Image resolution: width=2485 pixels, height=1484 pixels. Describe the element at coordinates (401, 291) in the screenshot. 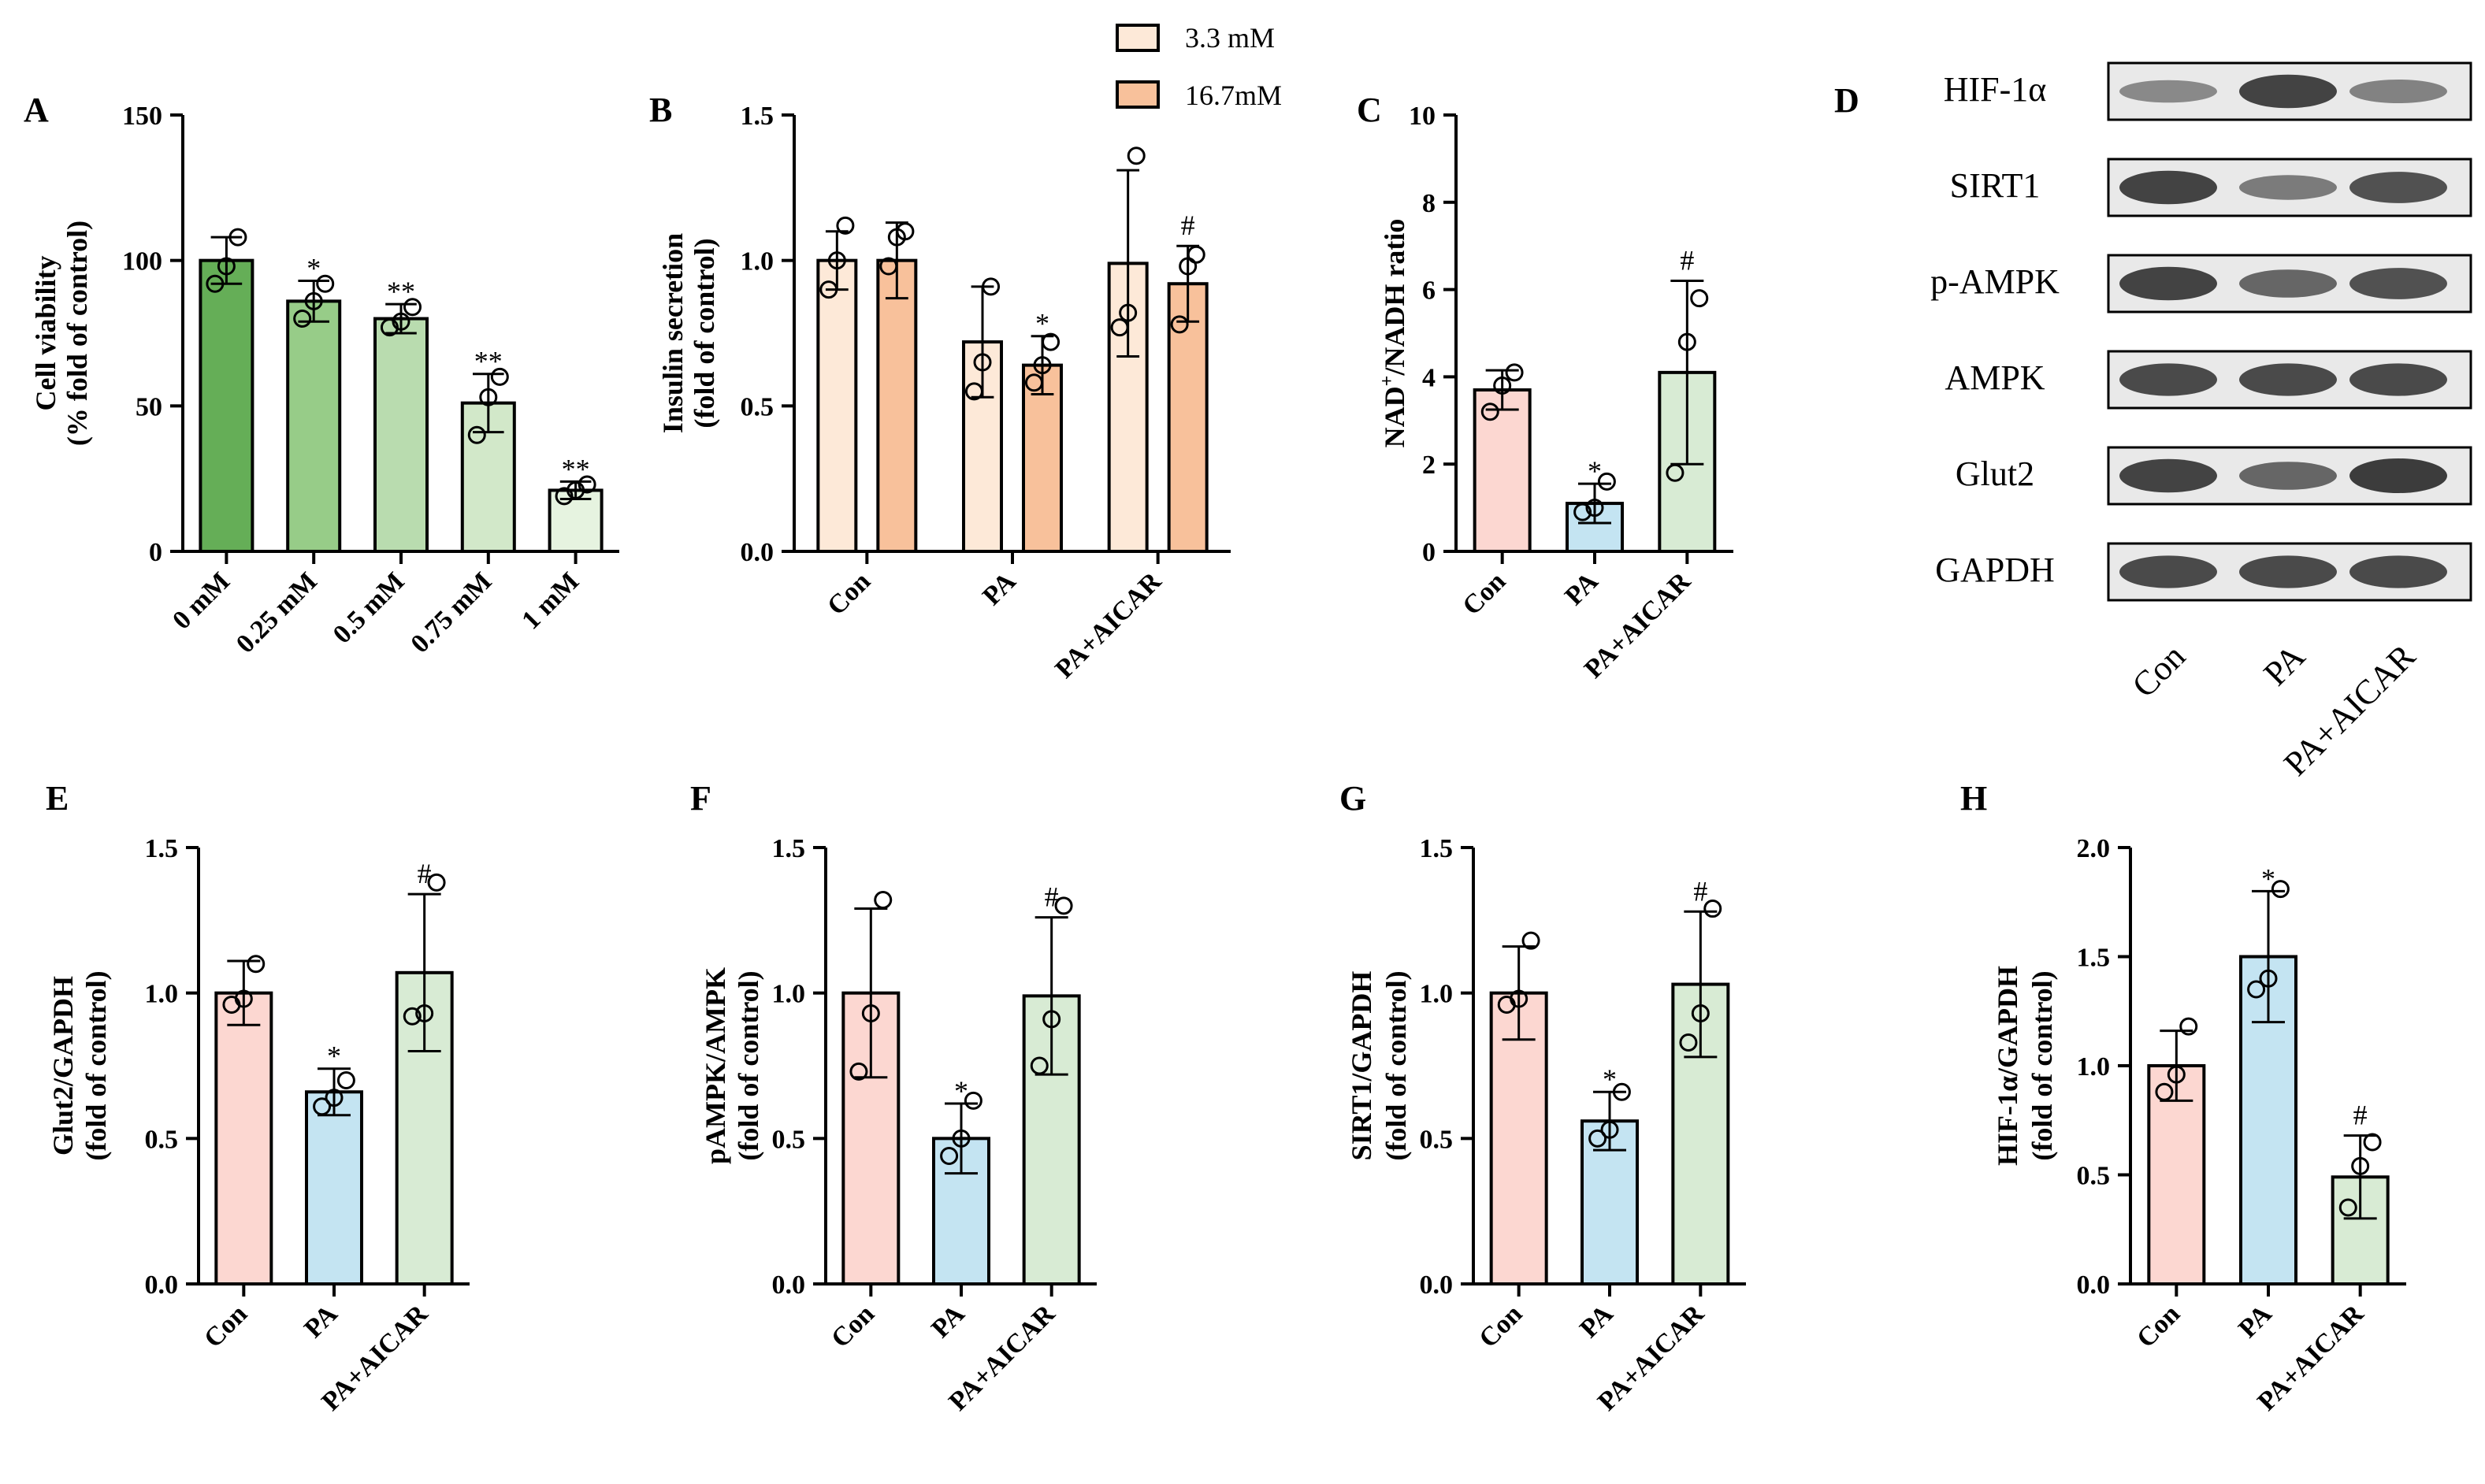

I see `significance-label: **` at that location.